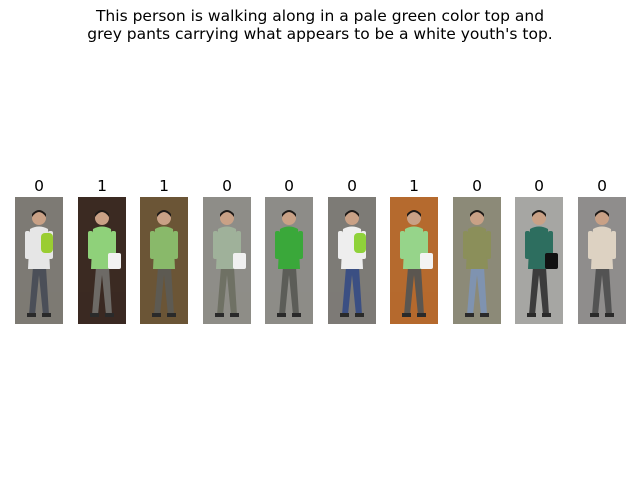  Describe the element at coordinates (164, 260) in the screenshot. I see `person-crop-green-top-dim` at that location.